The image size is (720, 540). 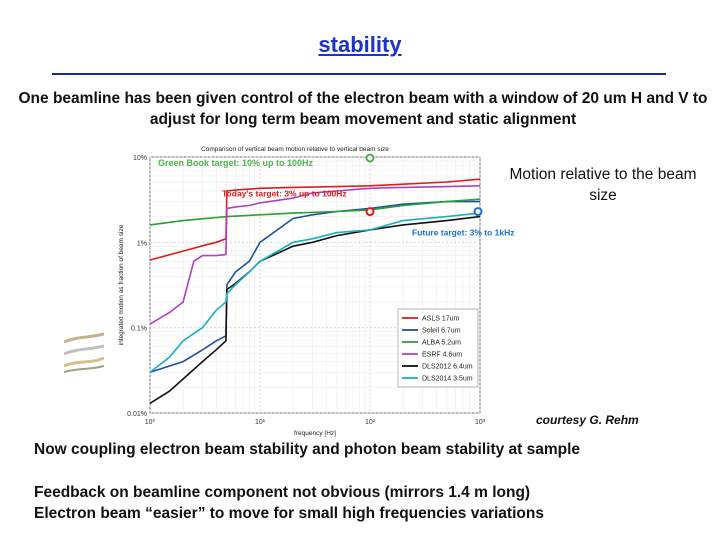 I want to click on legend-label: Soleil 6.7um, so click(x=441, y=331).